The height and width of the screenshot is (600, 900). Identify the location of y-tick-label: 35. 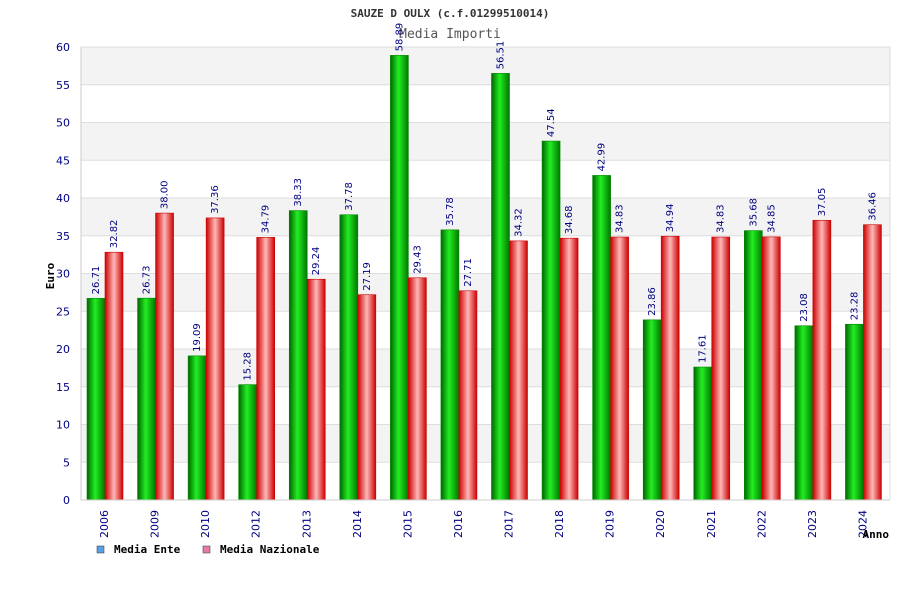
(63, 236).